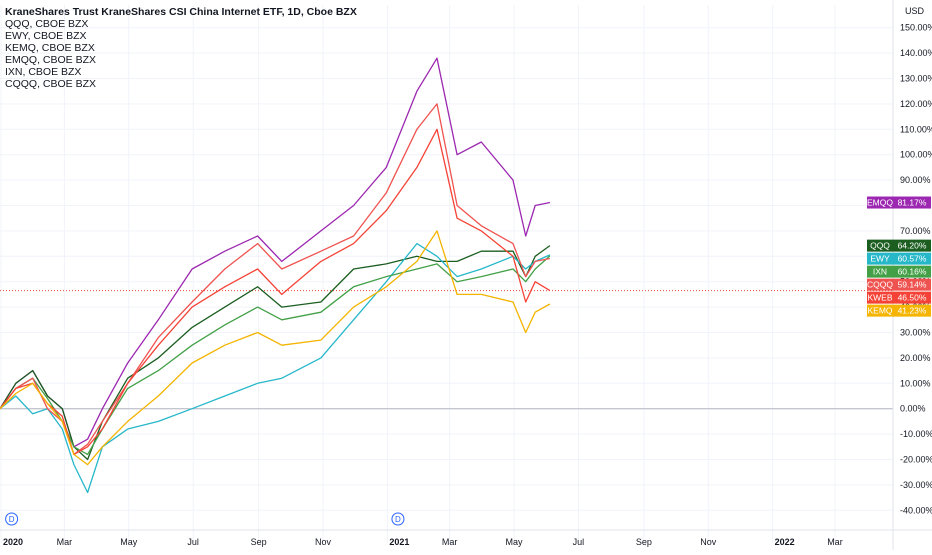  I want to click on y-tick-label: -40.00%, so click(916, 510).